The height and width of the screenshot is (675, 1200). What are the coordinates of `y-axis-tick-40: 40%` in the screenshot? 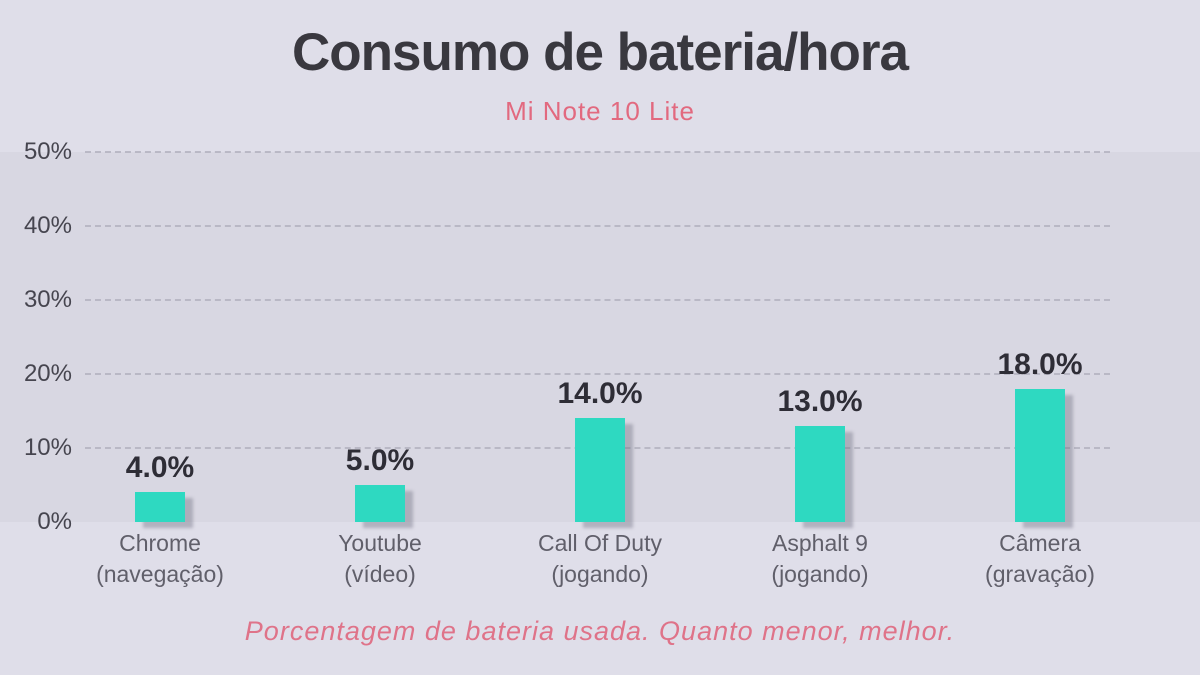 It's located at (47, 225).